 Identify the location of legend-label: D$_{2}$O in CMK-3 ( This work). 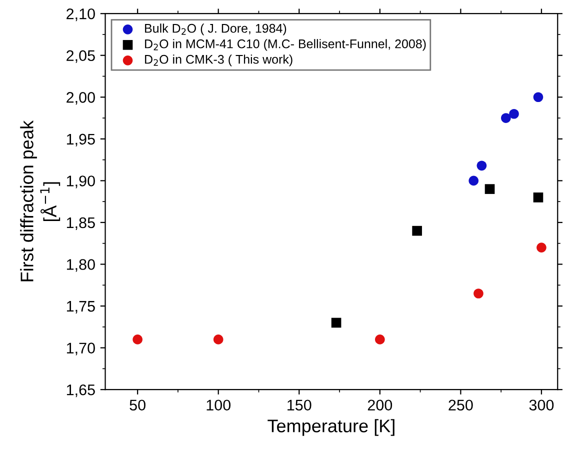
(218, 60).